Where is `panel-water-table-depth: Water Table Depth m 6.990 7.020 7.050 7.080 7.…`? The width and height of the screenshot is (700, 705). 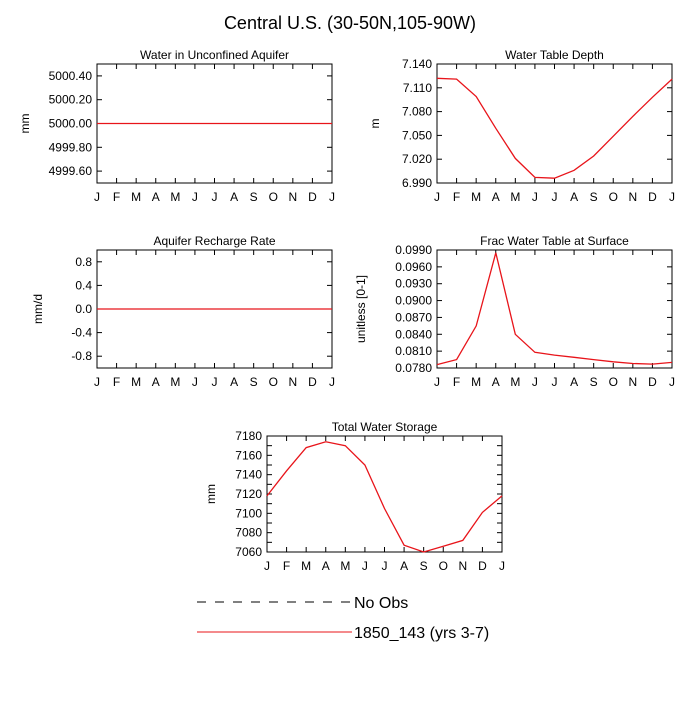
panel-water-table-depth: Water Table Depth m 6.990 7.020 7.050 7.080 7.… is located at coordinates (521, 126).